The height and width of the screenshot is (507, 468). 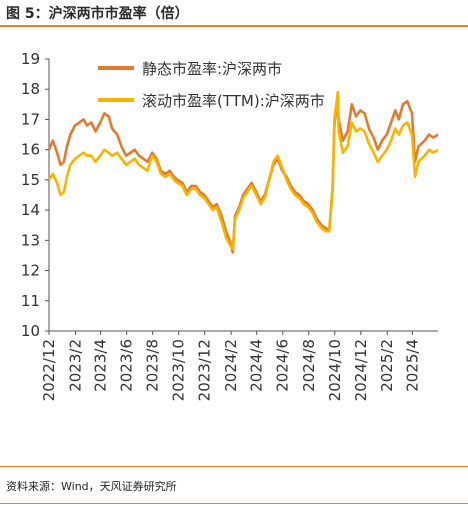 What do you see at coordinates (30, 180) in the screenshot?
I see `y-tick-label: 15` at bounding box center [30, 180].